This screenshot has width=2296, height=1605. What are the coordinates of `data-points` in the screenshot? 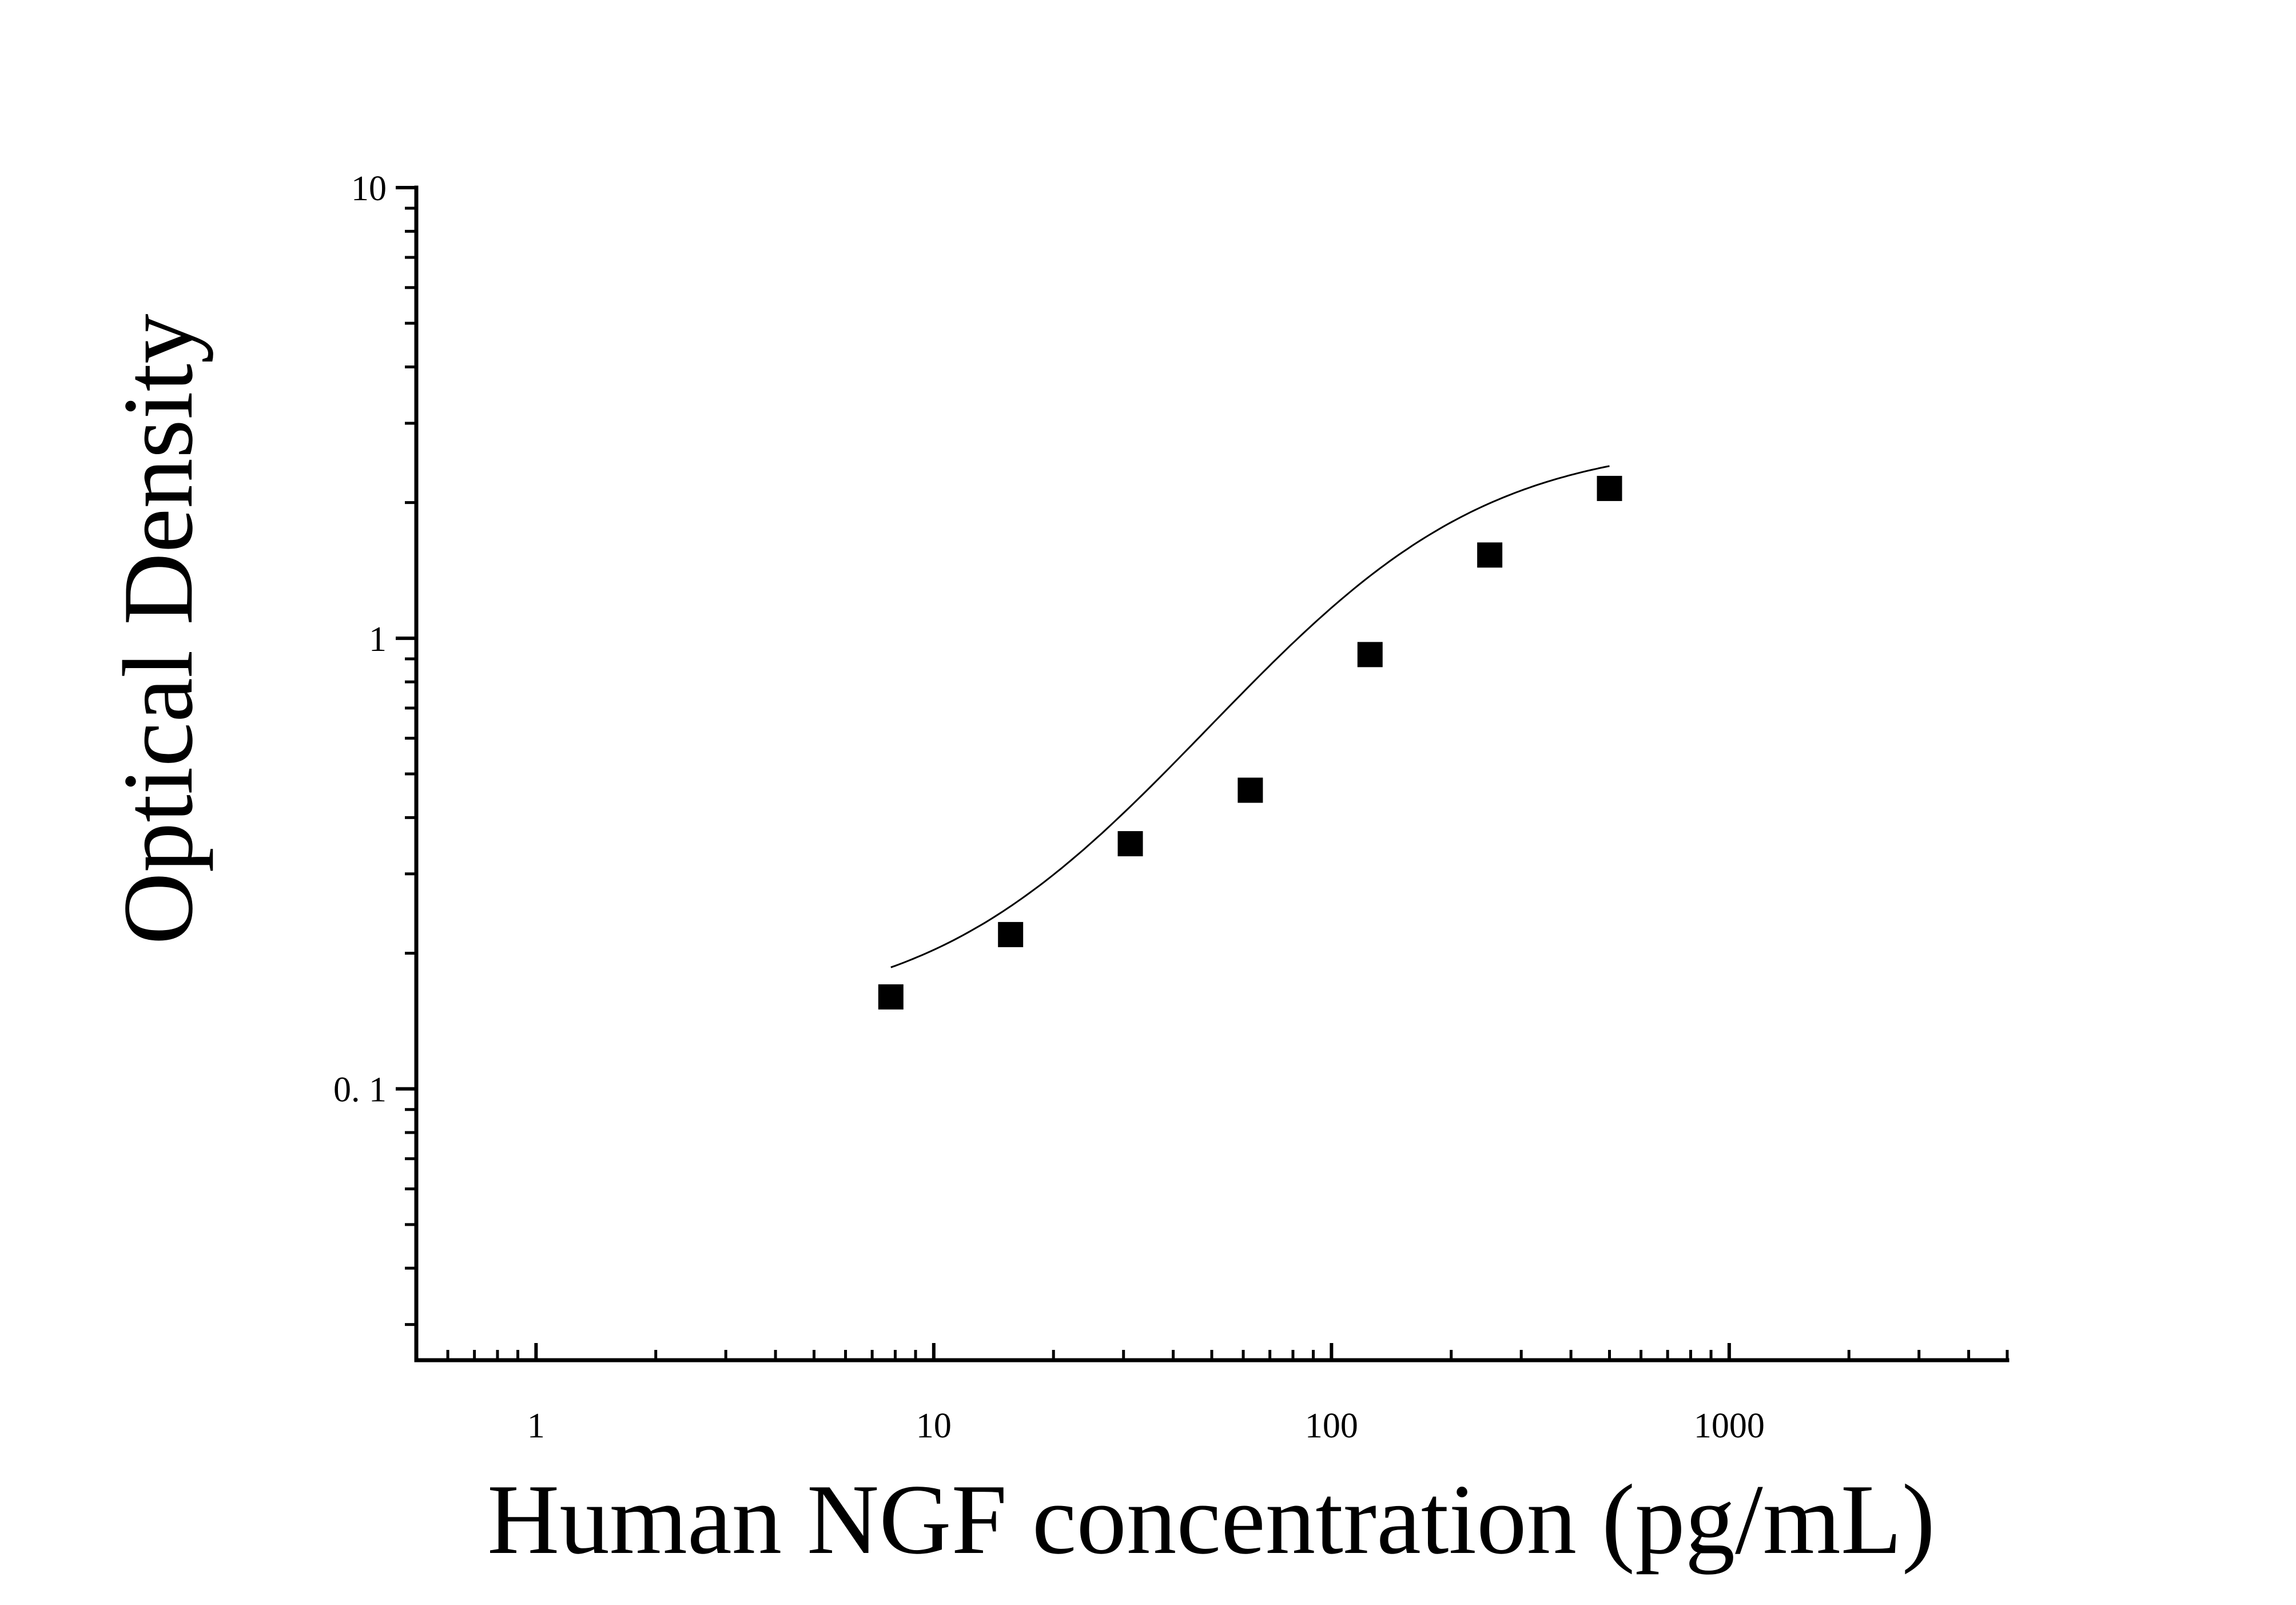 It's located at (1250, 742).